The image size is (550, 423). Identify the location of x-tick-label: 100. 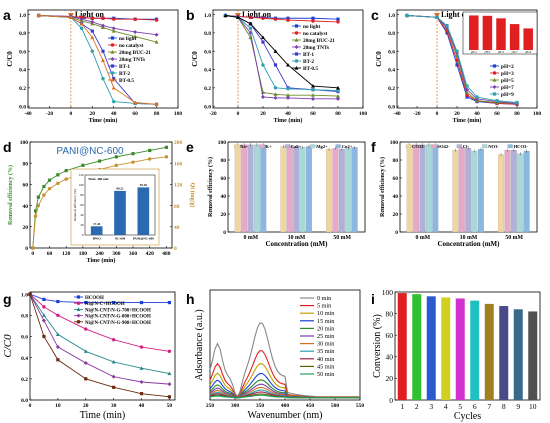
(537, 114).